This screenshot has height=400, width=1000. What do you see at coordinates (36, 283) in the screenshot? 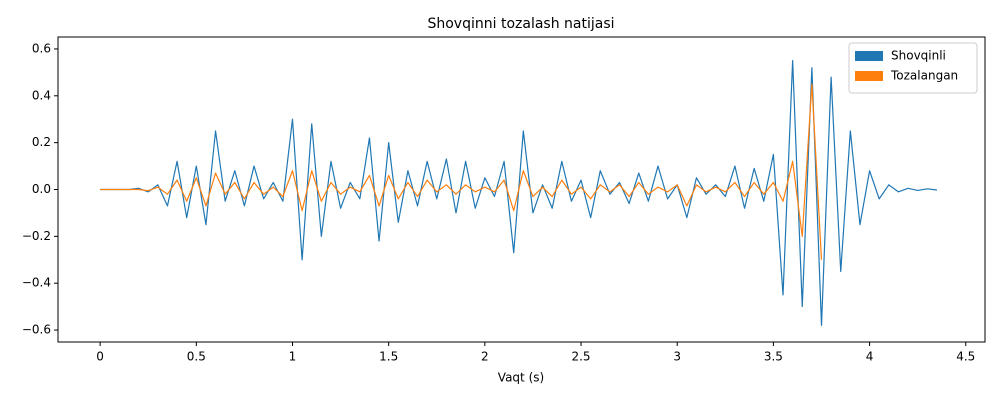
I see `y-tick-label: −0.4` at bounding box center [36, 283].